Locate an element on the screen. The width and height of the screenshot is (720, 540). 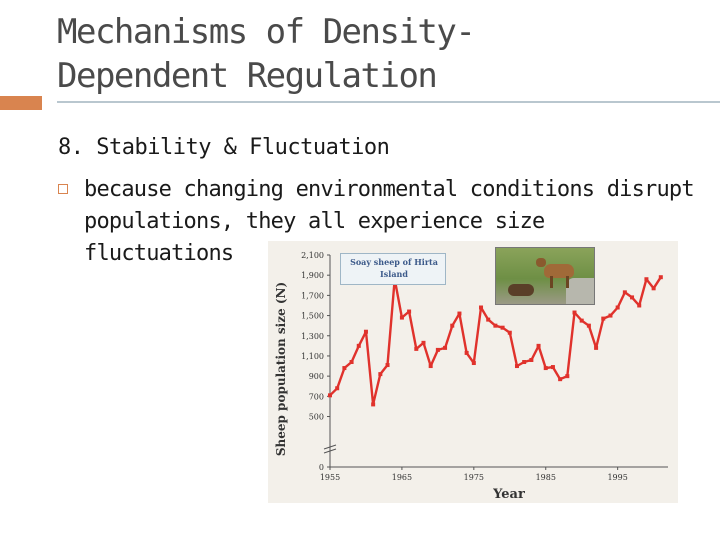
y-tick-label: 1,900 is located at coordinates (312, 275).